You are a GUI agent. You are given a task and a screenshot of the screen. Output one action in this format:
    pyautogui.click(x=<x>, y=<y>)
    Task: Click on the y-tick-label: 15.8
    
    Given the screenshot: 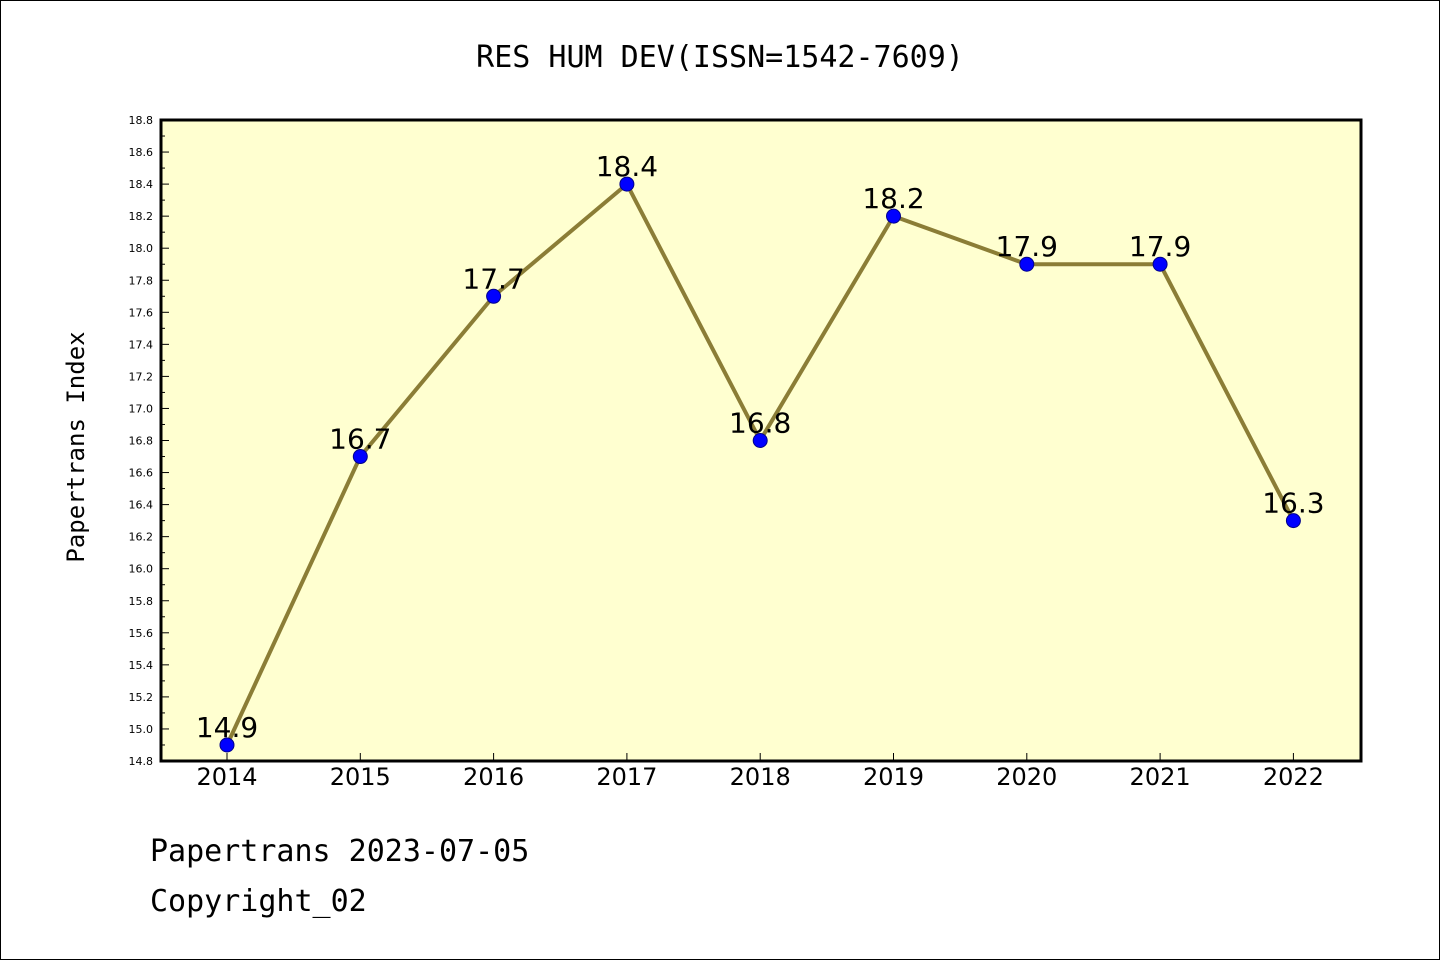 What is the action you would take?
    pyautogui.click(x=141, y=601)
    